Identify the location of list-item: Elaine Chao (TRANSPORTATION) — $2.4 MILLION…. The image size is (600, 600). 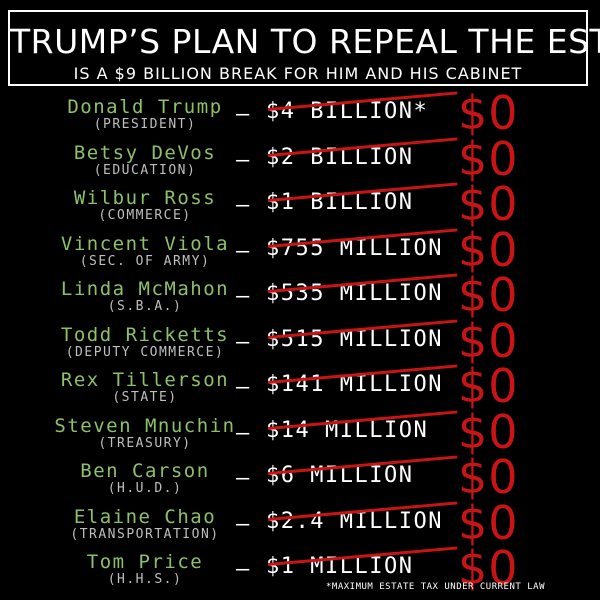
(300, 524).